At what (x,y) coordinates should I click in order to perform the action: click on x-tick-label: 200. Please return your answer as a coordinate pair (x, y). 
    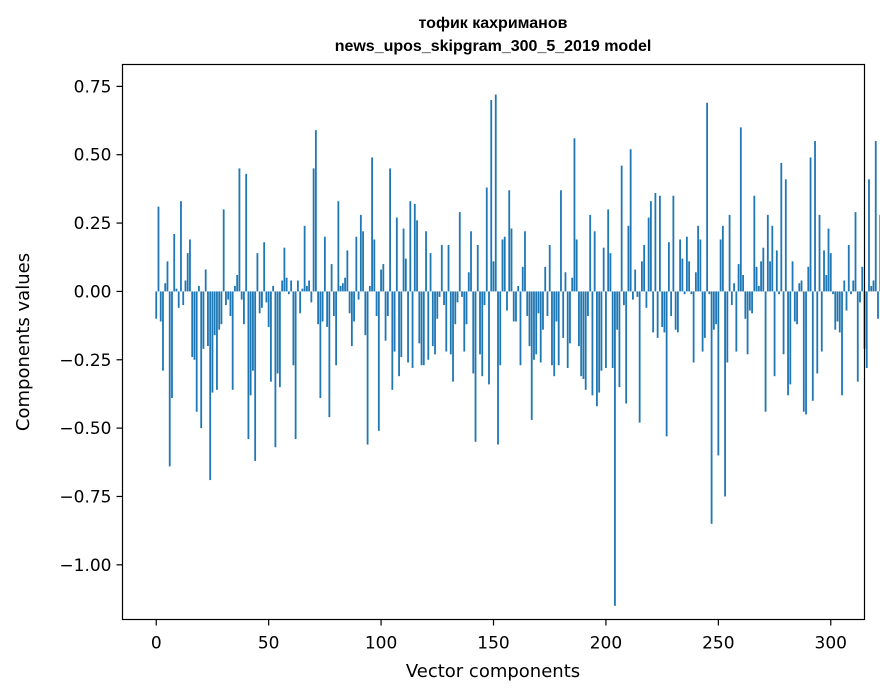
    Looking at the image, I should click on (606, 644).